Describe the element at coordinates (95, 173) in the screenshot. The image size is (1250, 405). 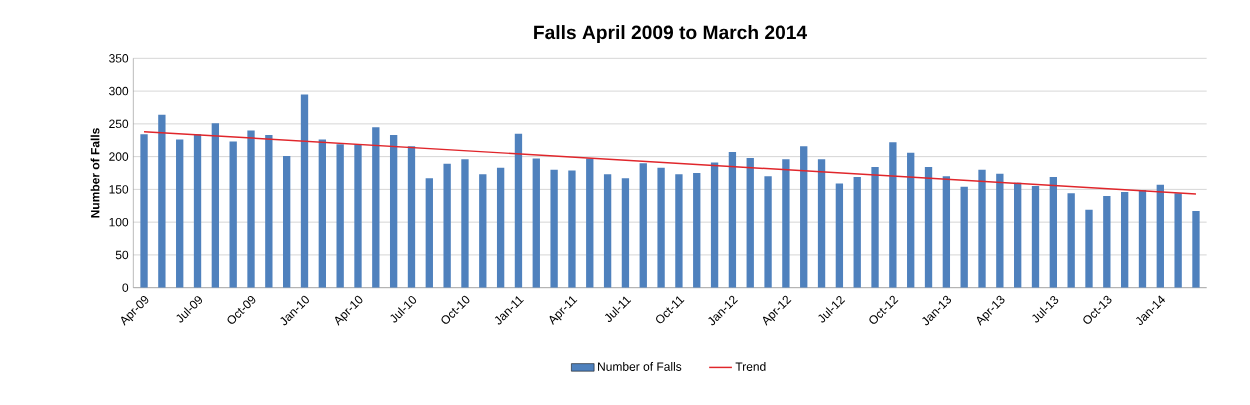
I see `y-axis-title: Number of Falls` at that location.